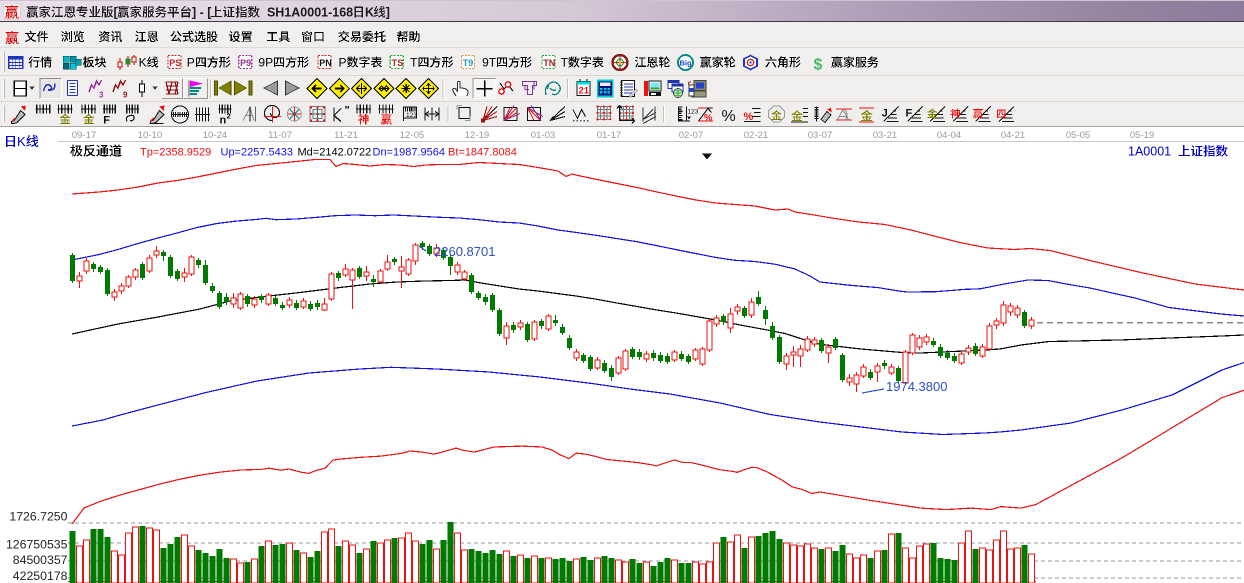 This screenshot has width=1244, height=583. Describe the element at coordinates (584, 91) in the screenshot. I see `svg-text: 21` at that location.